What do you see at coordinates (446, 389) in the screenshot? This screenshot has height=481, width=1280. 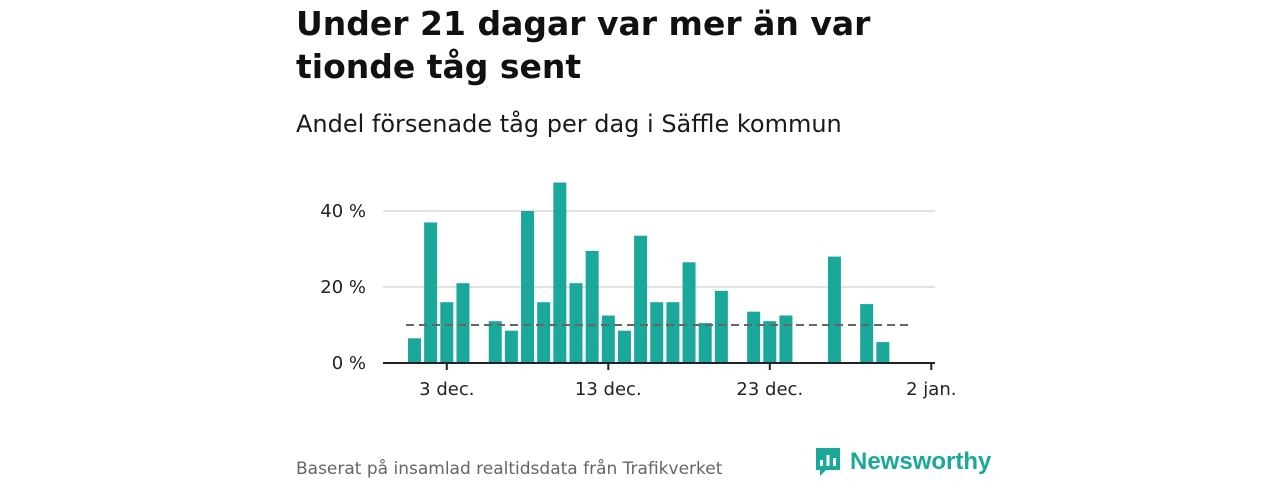 I see `x-tick-label: 3 dec.` at bounding box center [446, 389].